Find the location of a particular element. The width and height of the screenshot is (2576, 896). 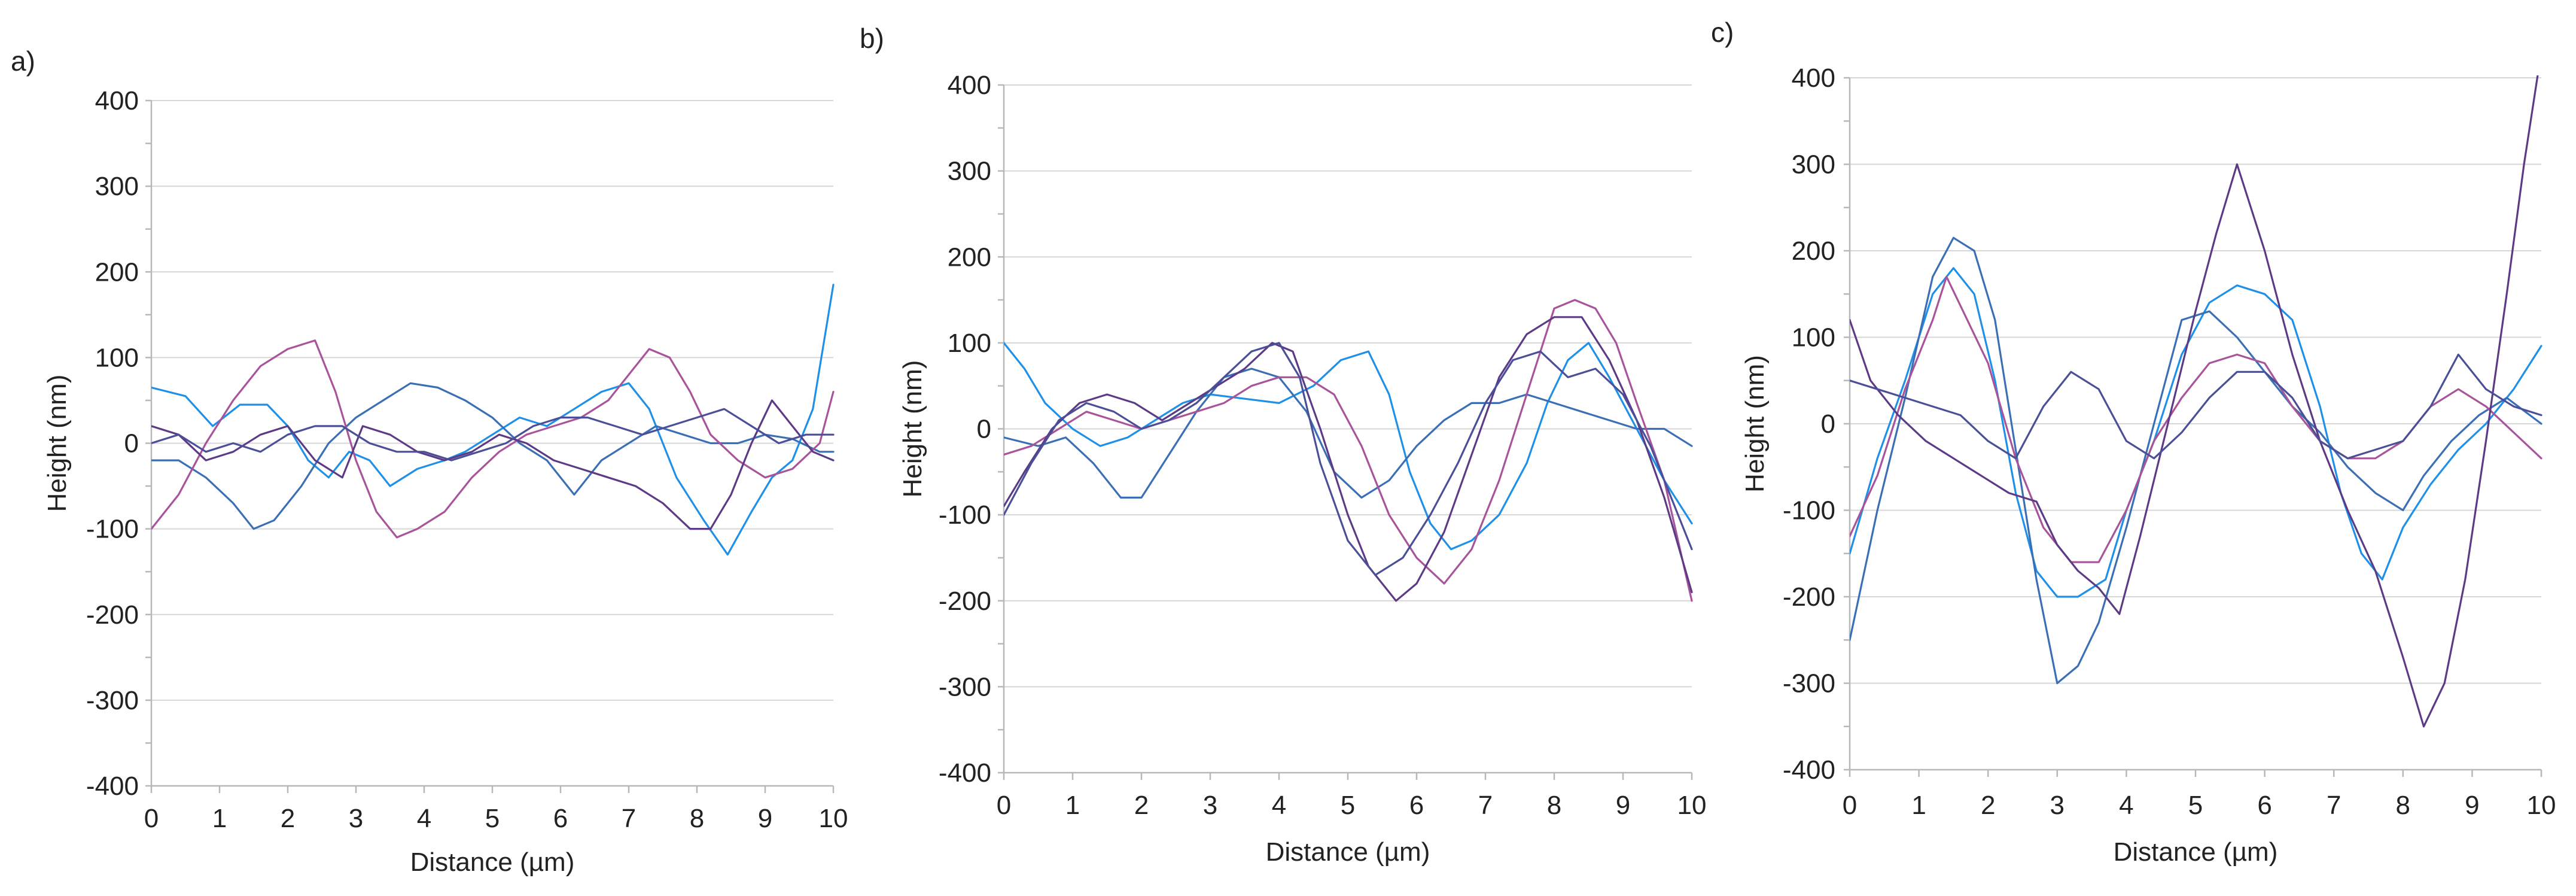

panel-label: a) is located at coordinates (23, 61).